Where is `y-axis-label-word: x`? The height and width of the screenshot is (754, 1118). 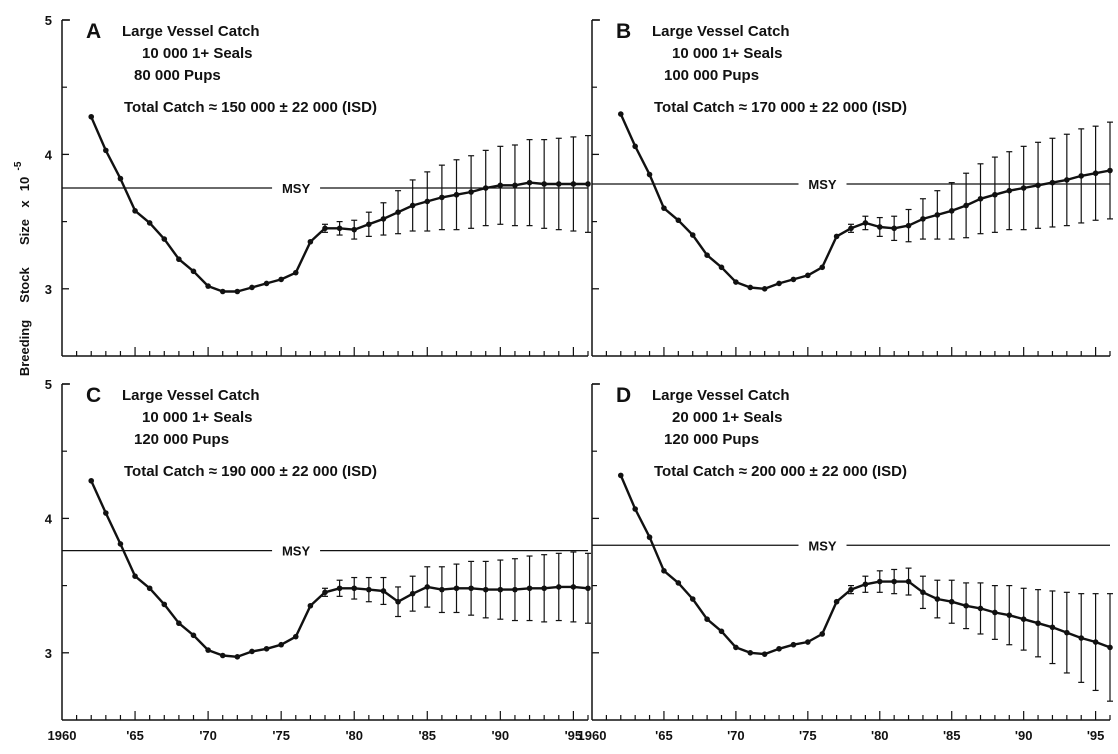
y-axis-label-word: x is located at coordinates (24, 204).